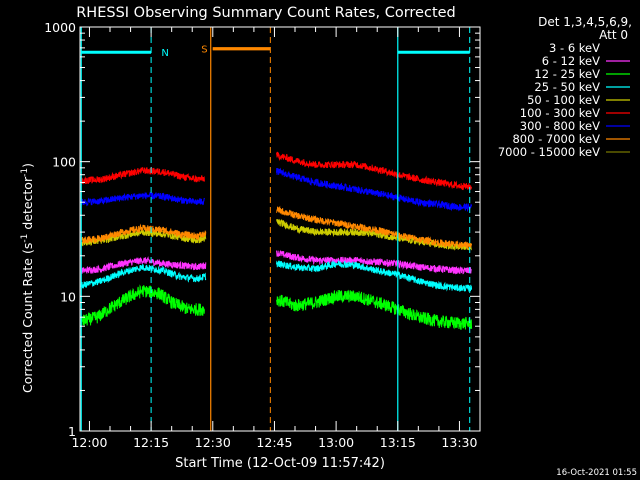 Image resolution: width=640 pixels, height=480 pixels. Describe the element at coordinates (204, 50) in the screenshot. I see `annotation-s-label: S` at that location.